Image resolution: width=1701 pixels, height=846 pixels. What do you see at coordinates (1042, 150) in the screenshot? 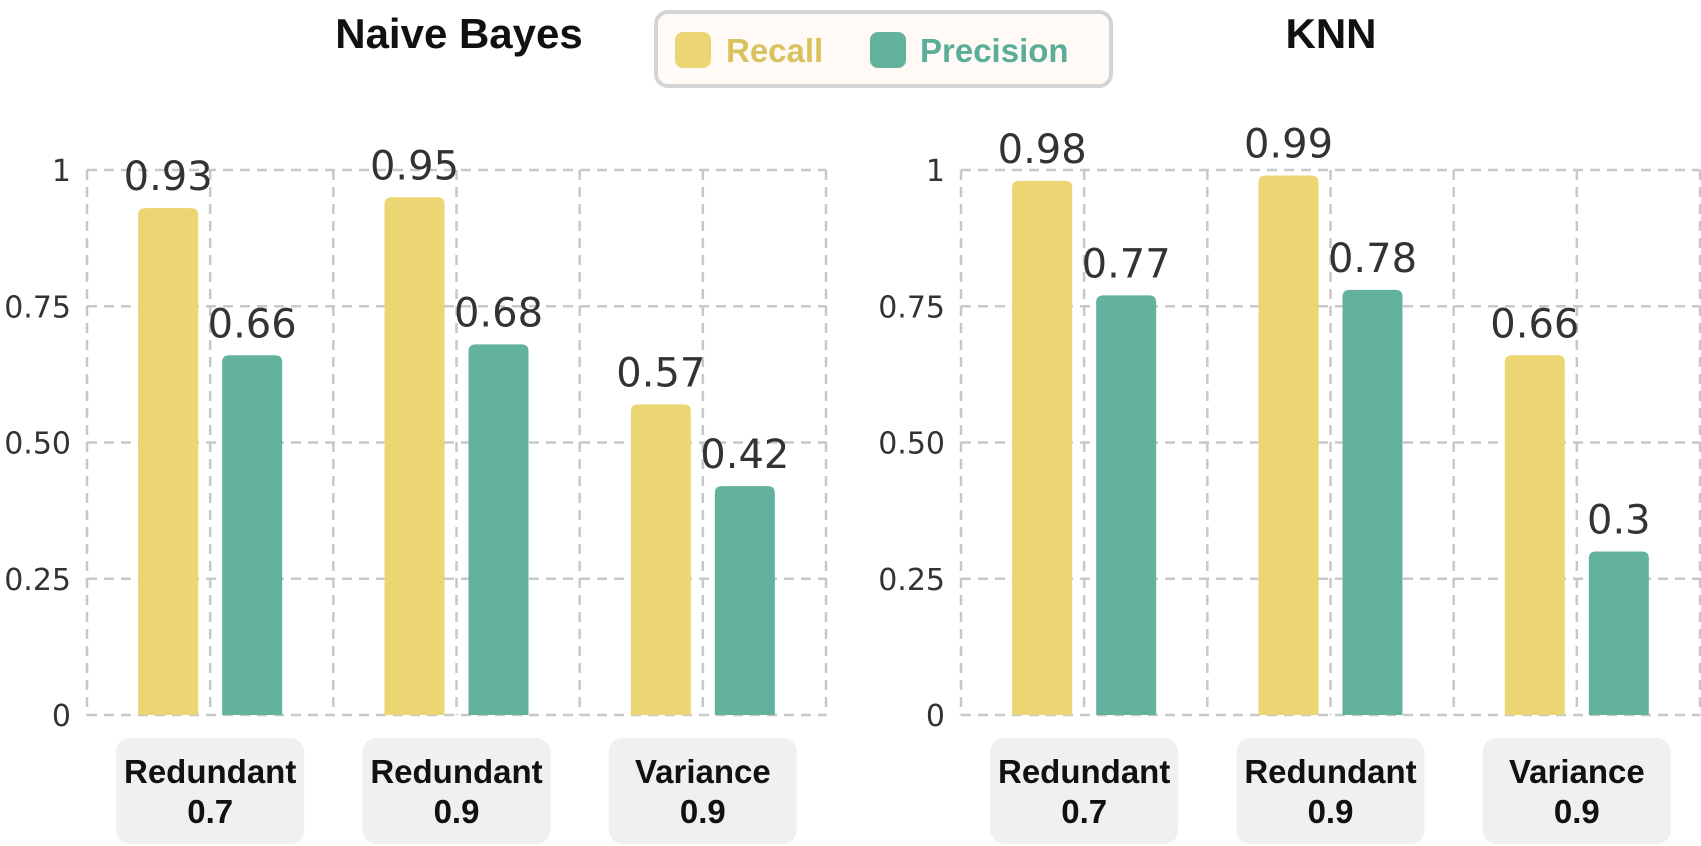
I see `data-label: 0.98` at bounding box center [1042, 150].